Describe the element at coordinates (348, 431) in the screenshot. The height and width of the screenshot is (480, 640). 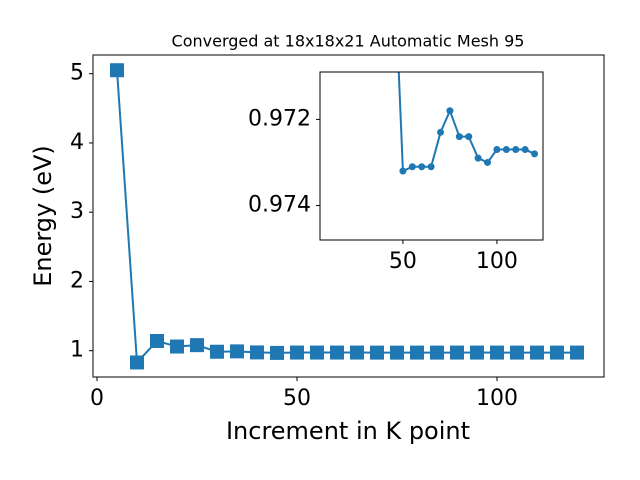
I see `x-axis-label: Increment in K point` at that location.